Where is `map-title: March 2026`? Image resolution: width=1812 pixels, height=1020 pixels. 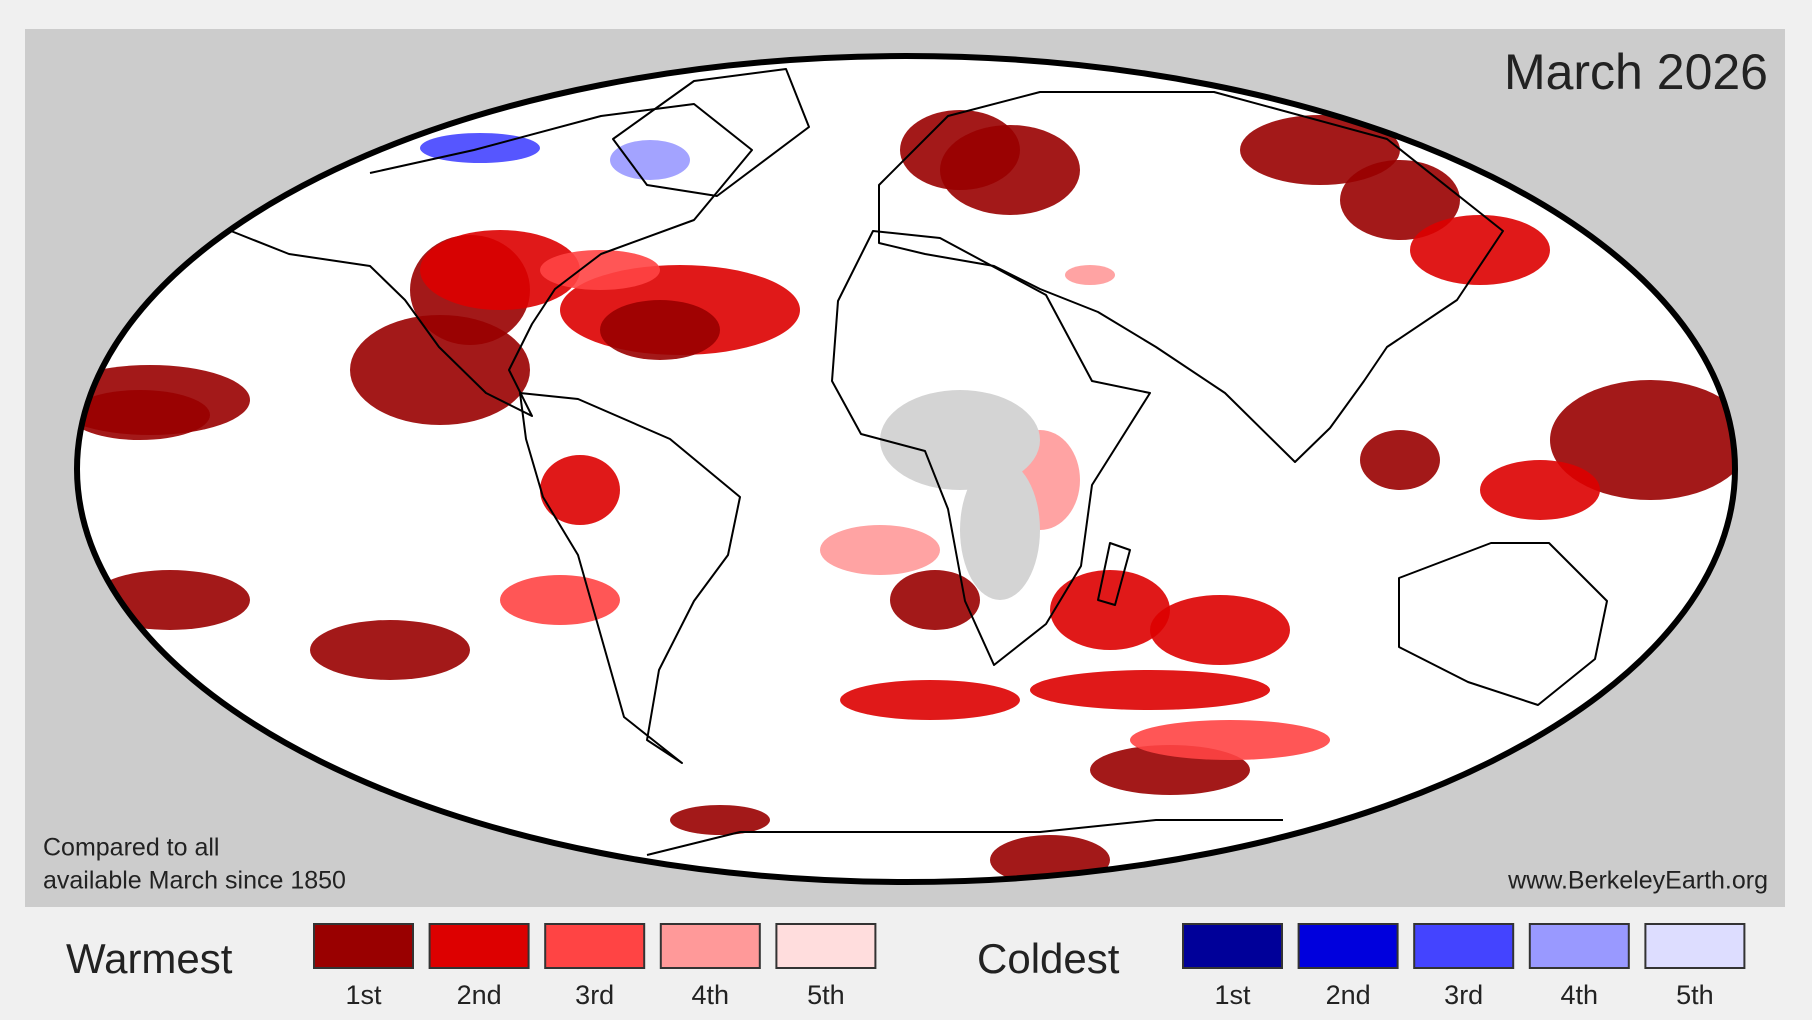 map-title: March 2026 is located at coordinates (1636, 72).